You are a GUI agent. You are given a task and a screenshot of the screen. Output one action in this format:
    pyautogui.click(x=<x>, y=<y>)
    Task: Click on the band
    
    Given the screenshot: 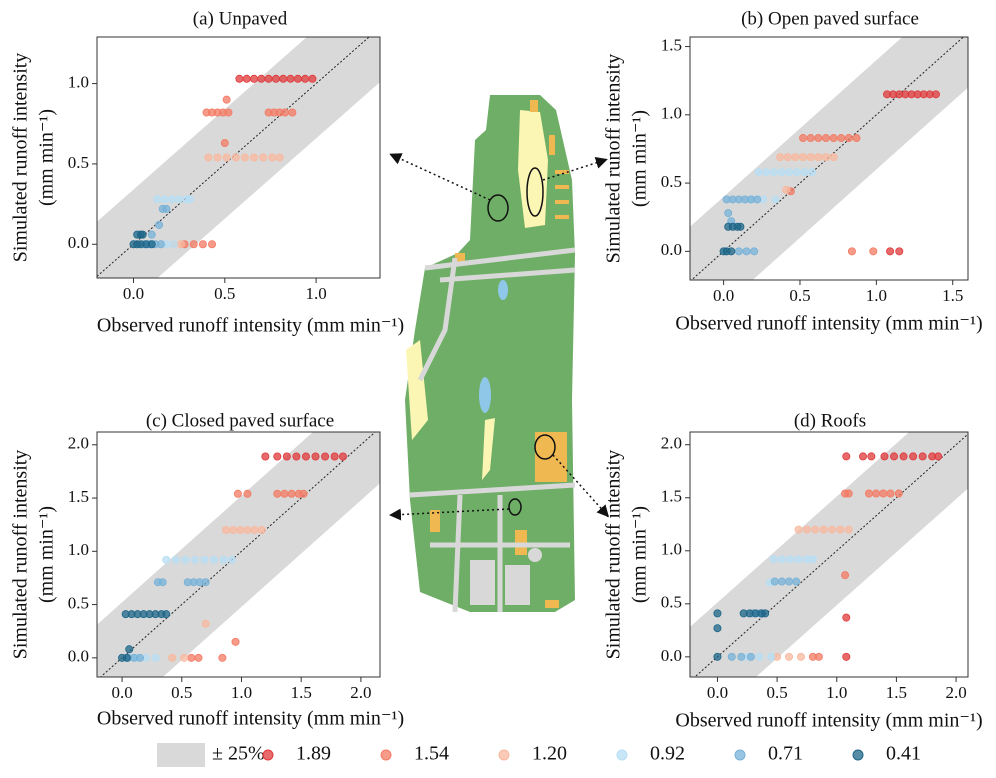 What is the action you would take?
    pyautogui.click(x=238, y=157)
    